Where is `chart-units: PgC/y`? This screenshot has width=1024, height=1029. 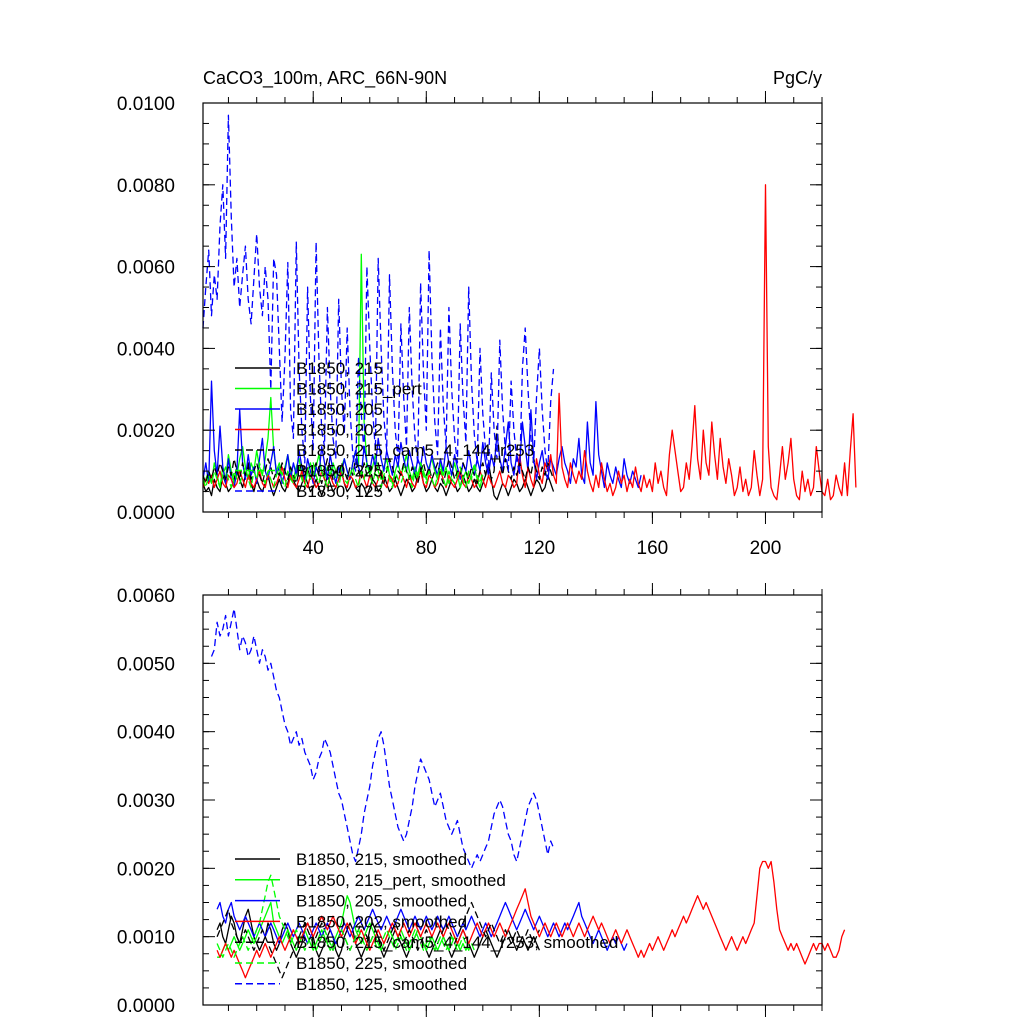 chart-units: PgC/y is located at coordinates (797, 78).